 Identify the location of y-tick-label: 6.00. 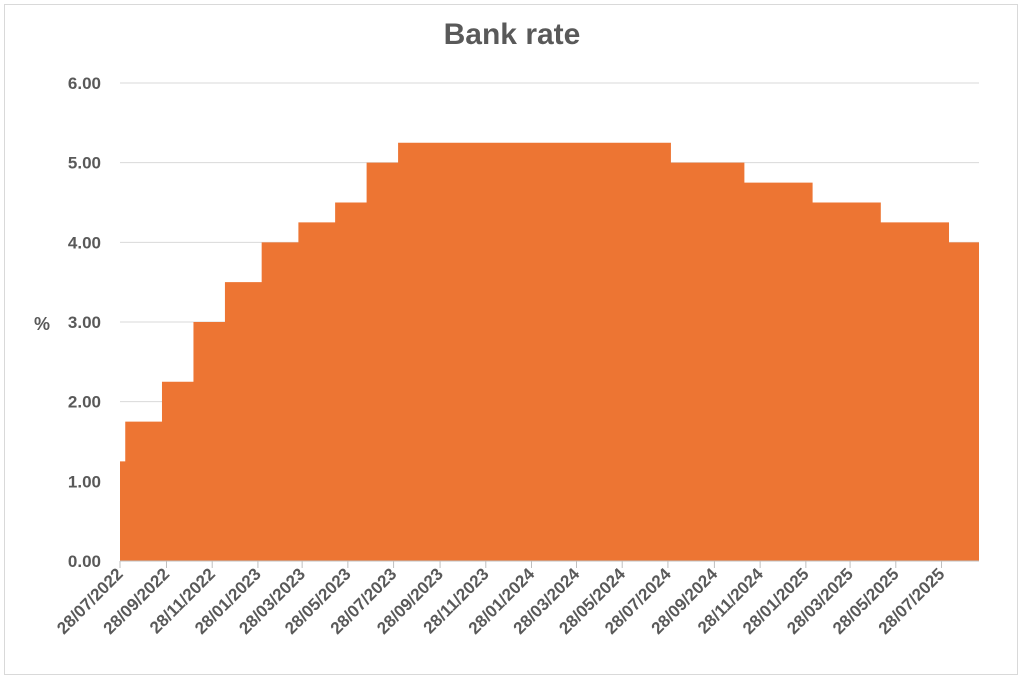
(84, 83).